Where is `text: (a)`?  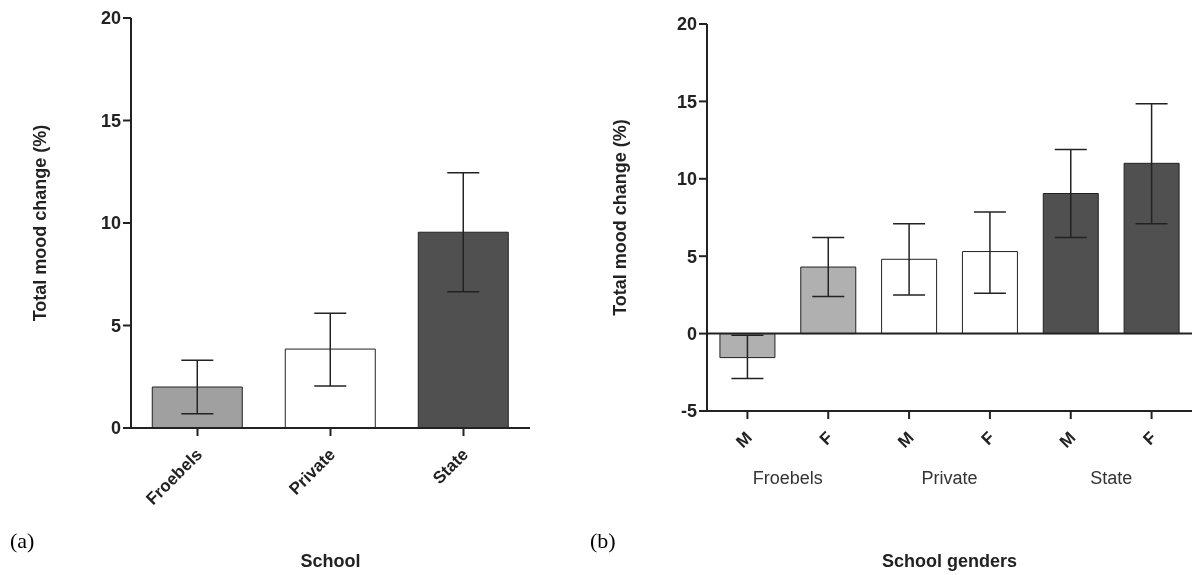
text: (a) is located at coordinates (22, 541).